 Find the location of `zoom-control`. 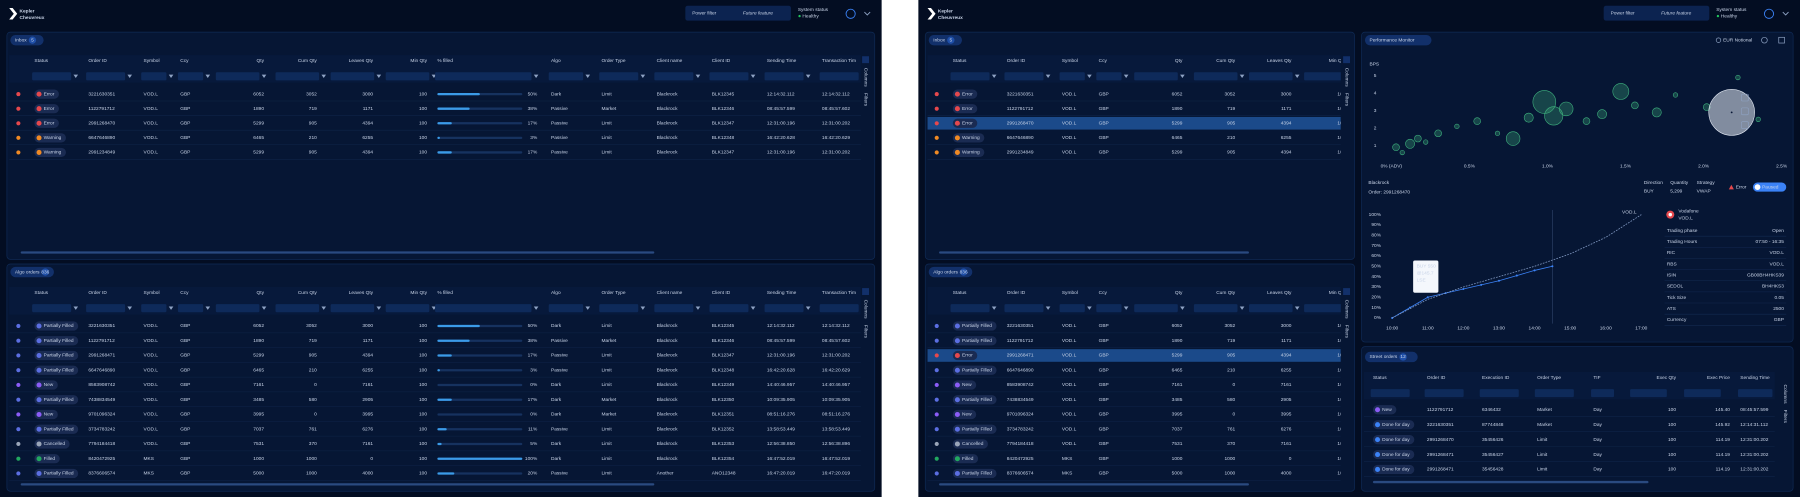

zoom-control is located at coordinates (1745, 97).